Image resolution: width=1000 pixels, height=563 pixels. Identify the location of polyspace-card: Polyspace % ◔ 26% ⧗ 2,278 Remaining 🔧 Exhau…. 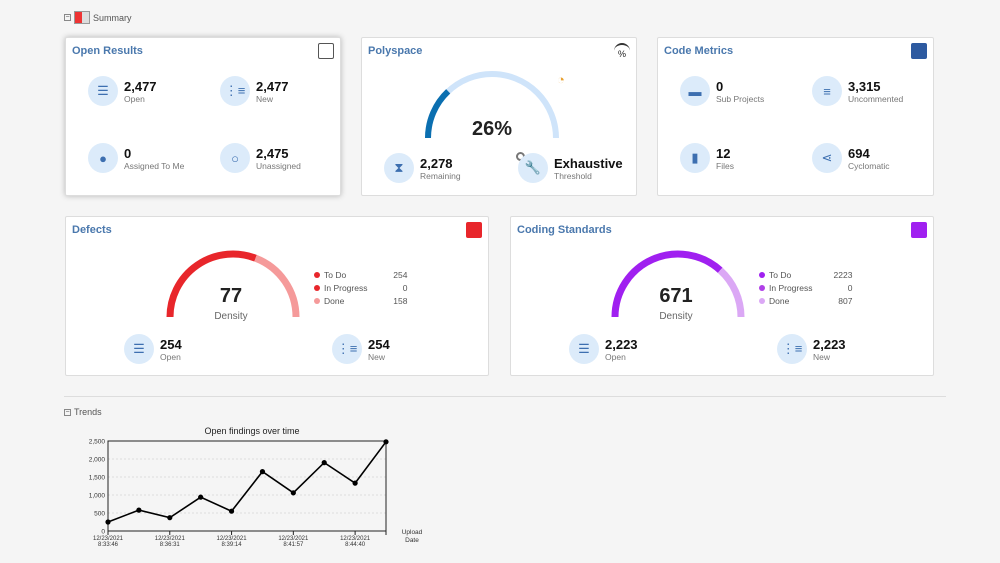
(499, 116).